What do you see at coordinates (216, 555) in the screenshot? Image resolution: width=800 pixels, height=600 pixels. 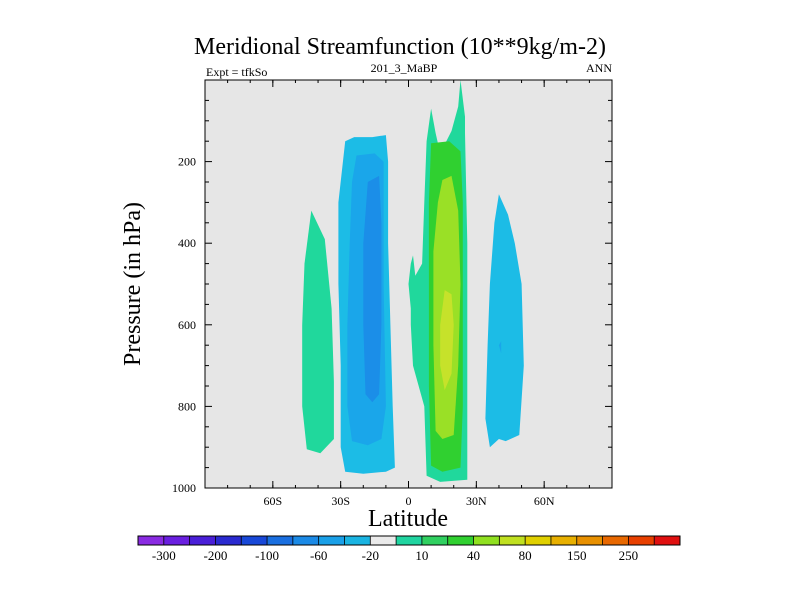 I see `colorbar-label-1: -200` at bounding box center [216, 555].